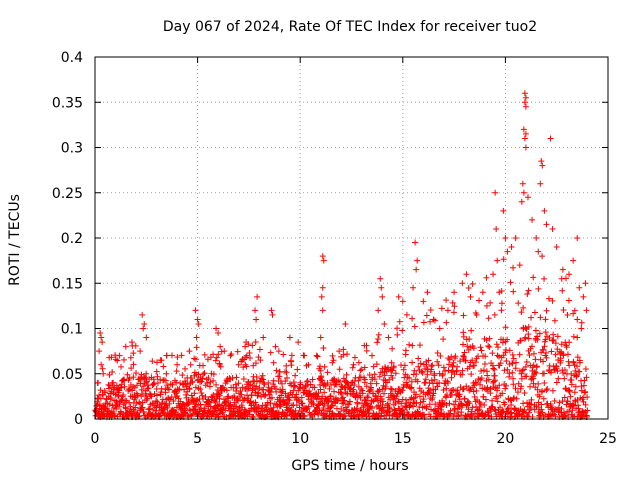 This screenshot has width=640, height=480. I want to click on y-tick-label: 0.35, so click(67, 103).